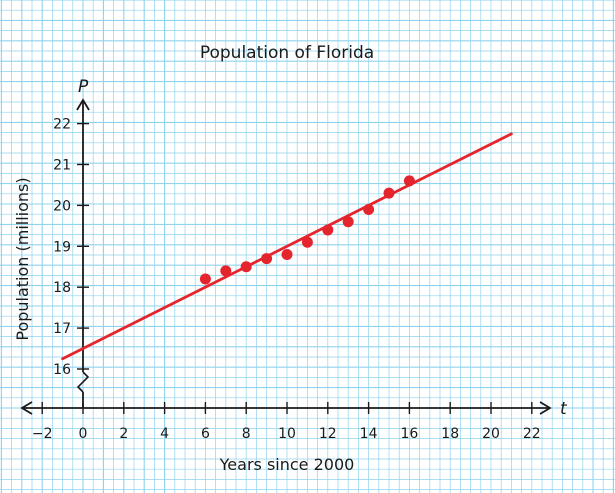 The width and height of the screenshot is (615, 493). What do you see at coordinates (83, 382) in the screenshot?
I see `y-axis-break` at bounding box center [83, 382].